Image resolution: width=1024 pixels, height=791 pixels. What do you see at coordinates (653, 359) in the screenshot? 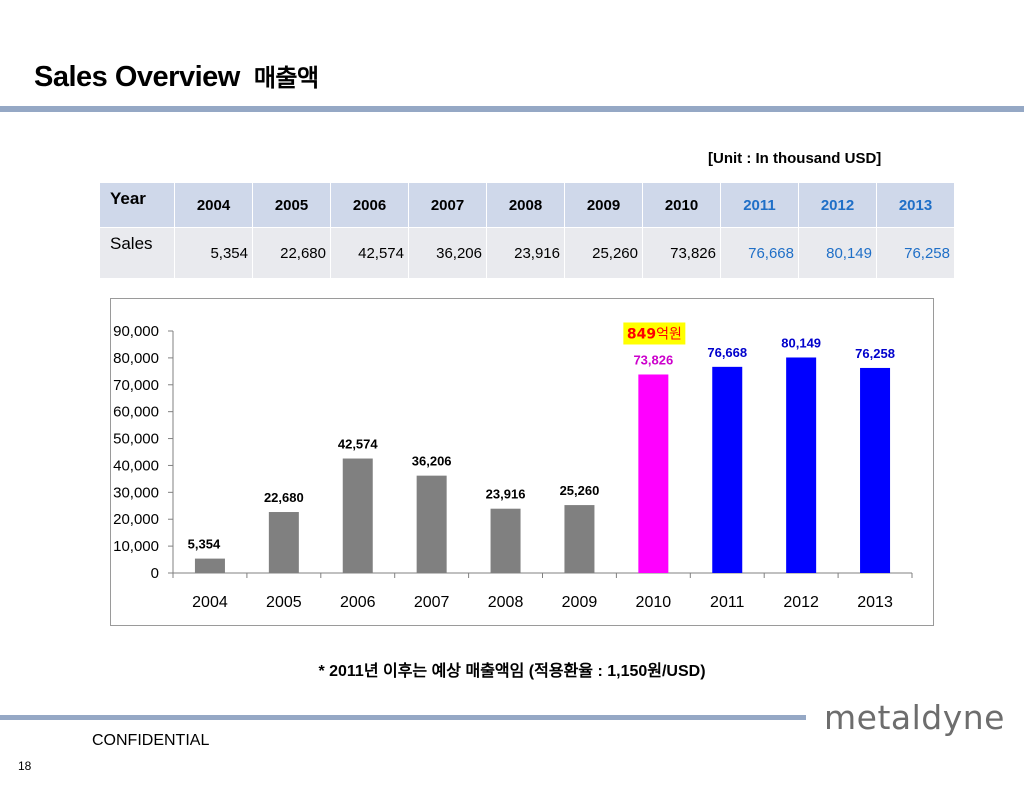
I see `bar-value-label: 73,826` at bounding box center [653, 359].